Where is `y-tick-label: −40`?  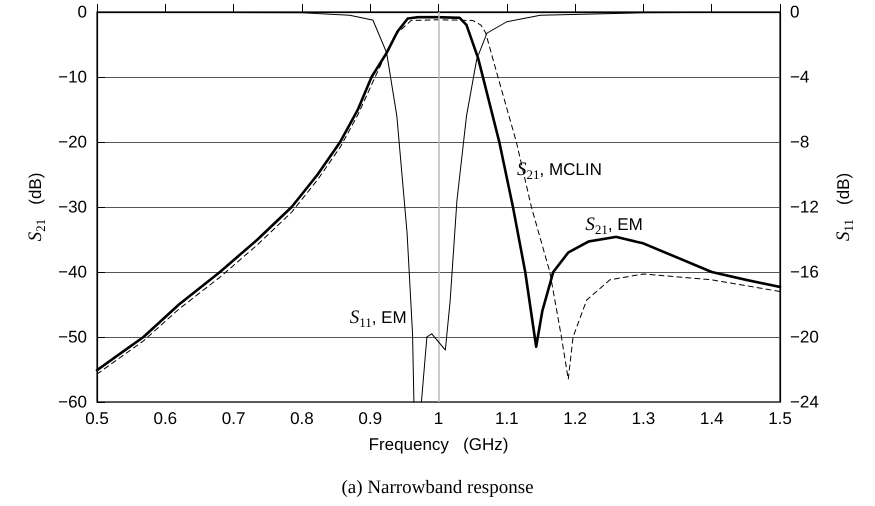 y-tick-label: −40 is located at coordinates (72, 272).